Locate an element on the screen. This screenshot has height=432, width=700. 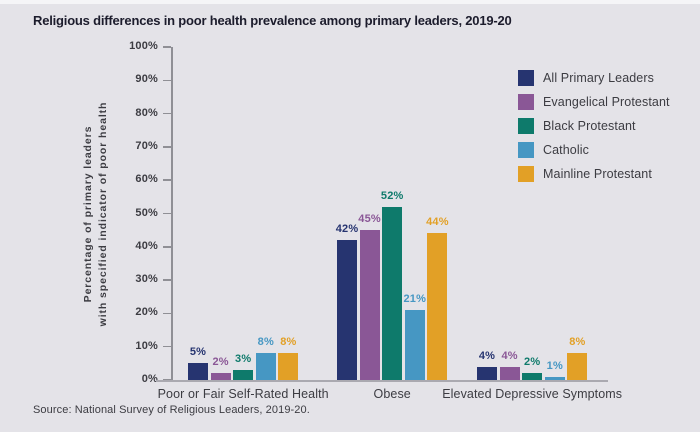
legend-label: Black Protestant is located at coordinates (589, 126).